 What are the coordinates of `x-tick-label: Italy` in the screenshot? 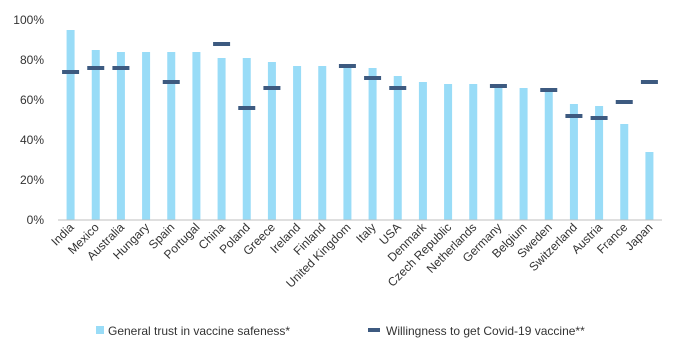 It's located at (365, 232).